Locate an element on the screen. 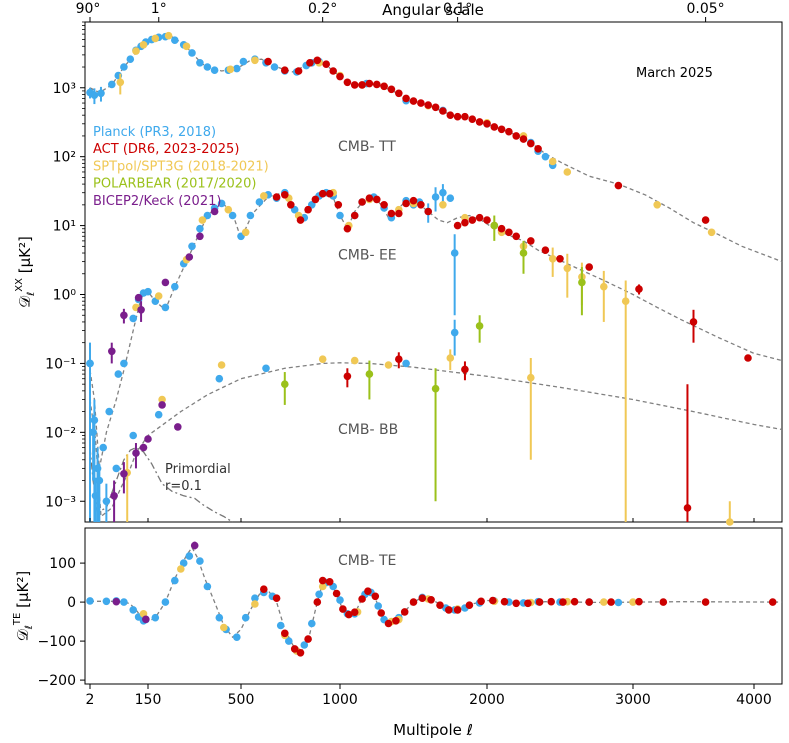  top-y-axis: 10⁻³ 10⁻² 10⁻¹ 10⁰ 10¹ 10² 10³ is located at coordinates (65, 265).